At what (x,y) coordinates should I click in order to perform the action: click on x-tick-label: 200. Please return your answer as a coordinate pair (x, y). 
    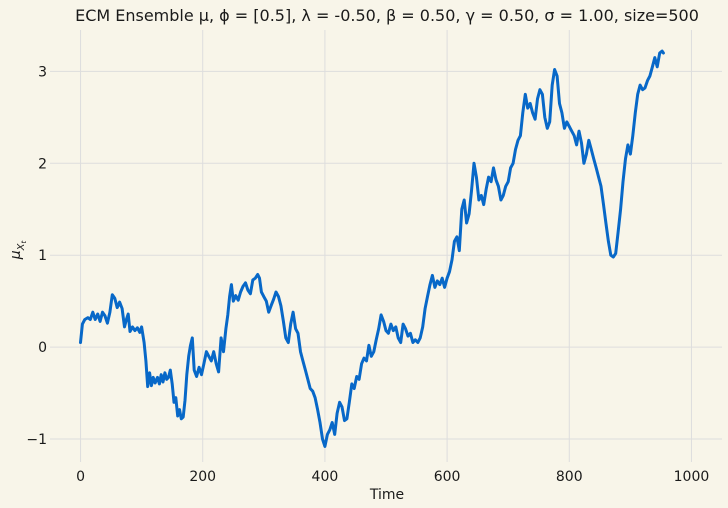
    Looking at the image, I should click on (202, 477).